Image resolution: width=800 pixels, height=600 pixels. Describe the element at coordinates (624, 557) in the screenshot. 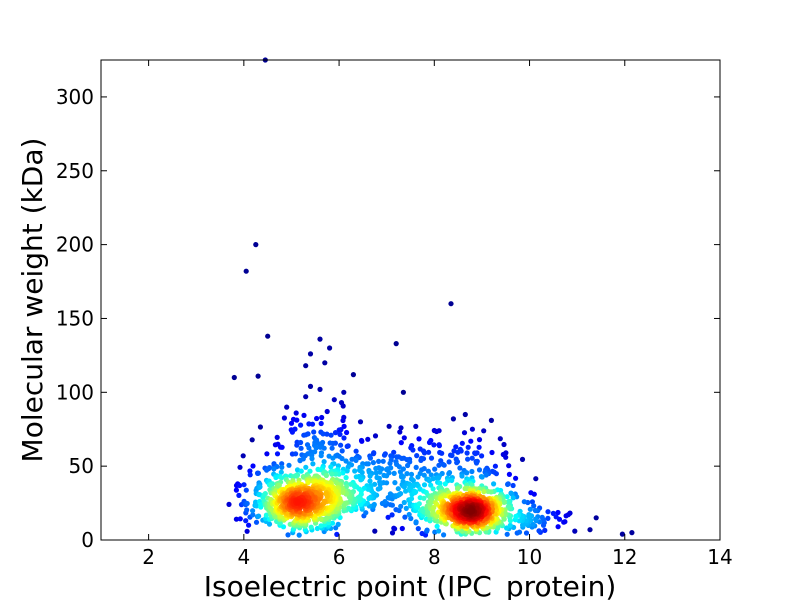

I see `x-tick-label: 12` at that location.